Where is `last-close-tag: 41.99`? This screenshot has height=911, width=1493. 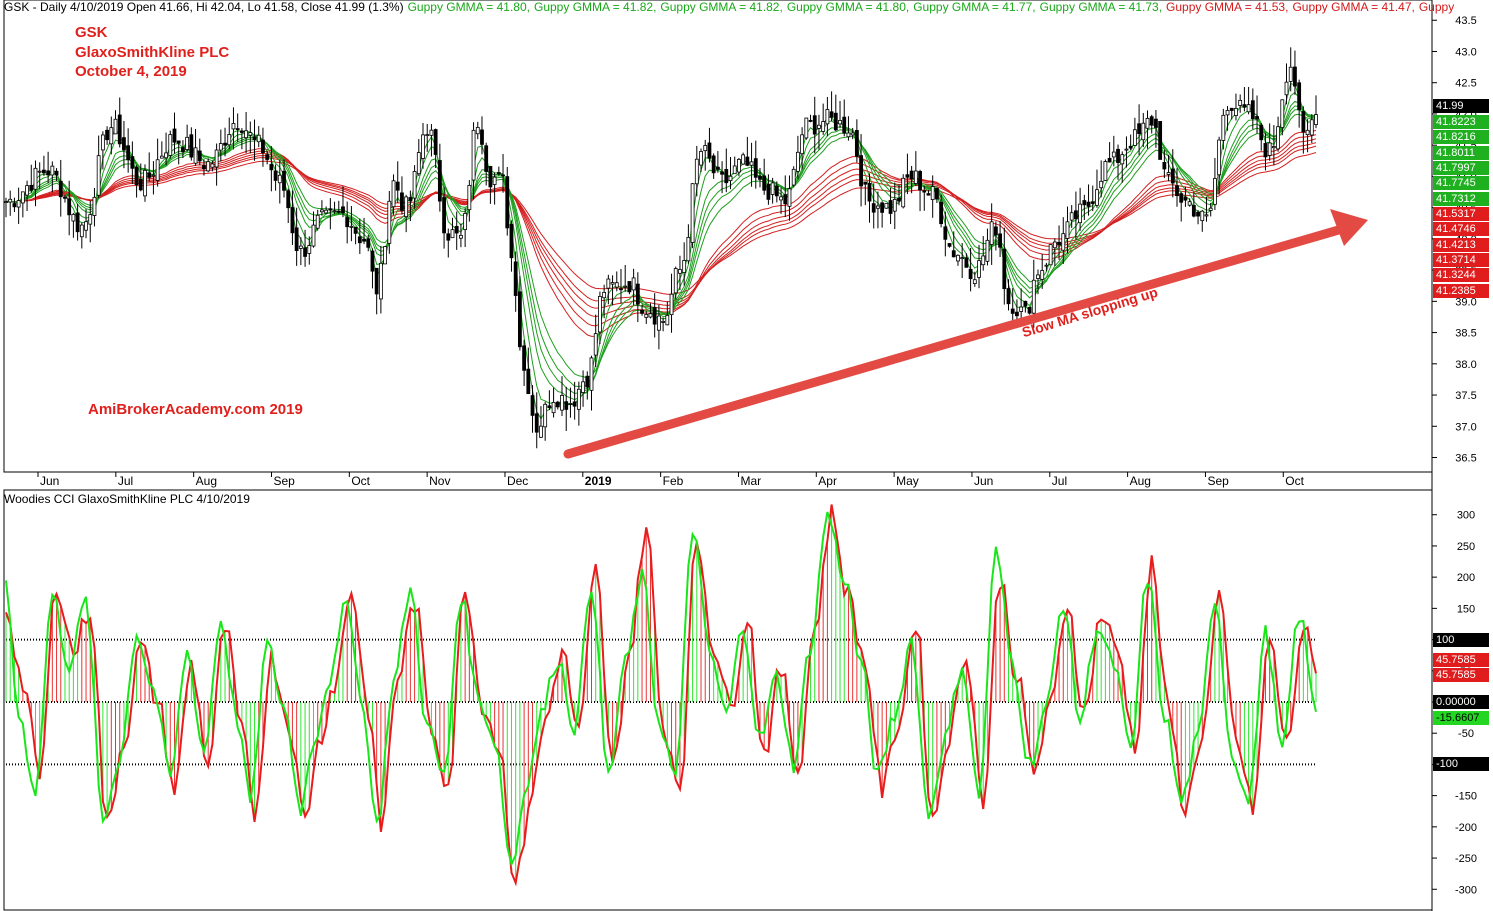
last-close-tag: 41.99 is located at coordinates (1461, 106).